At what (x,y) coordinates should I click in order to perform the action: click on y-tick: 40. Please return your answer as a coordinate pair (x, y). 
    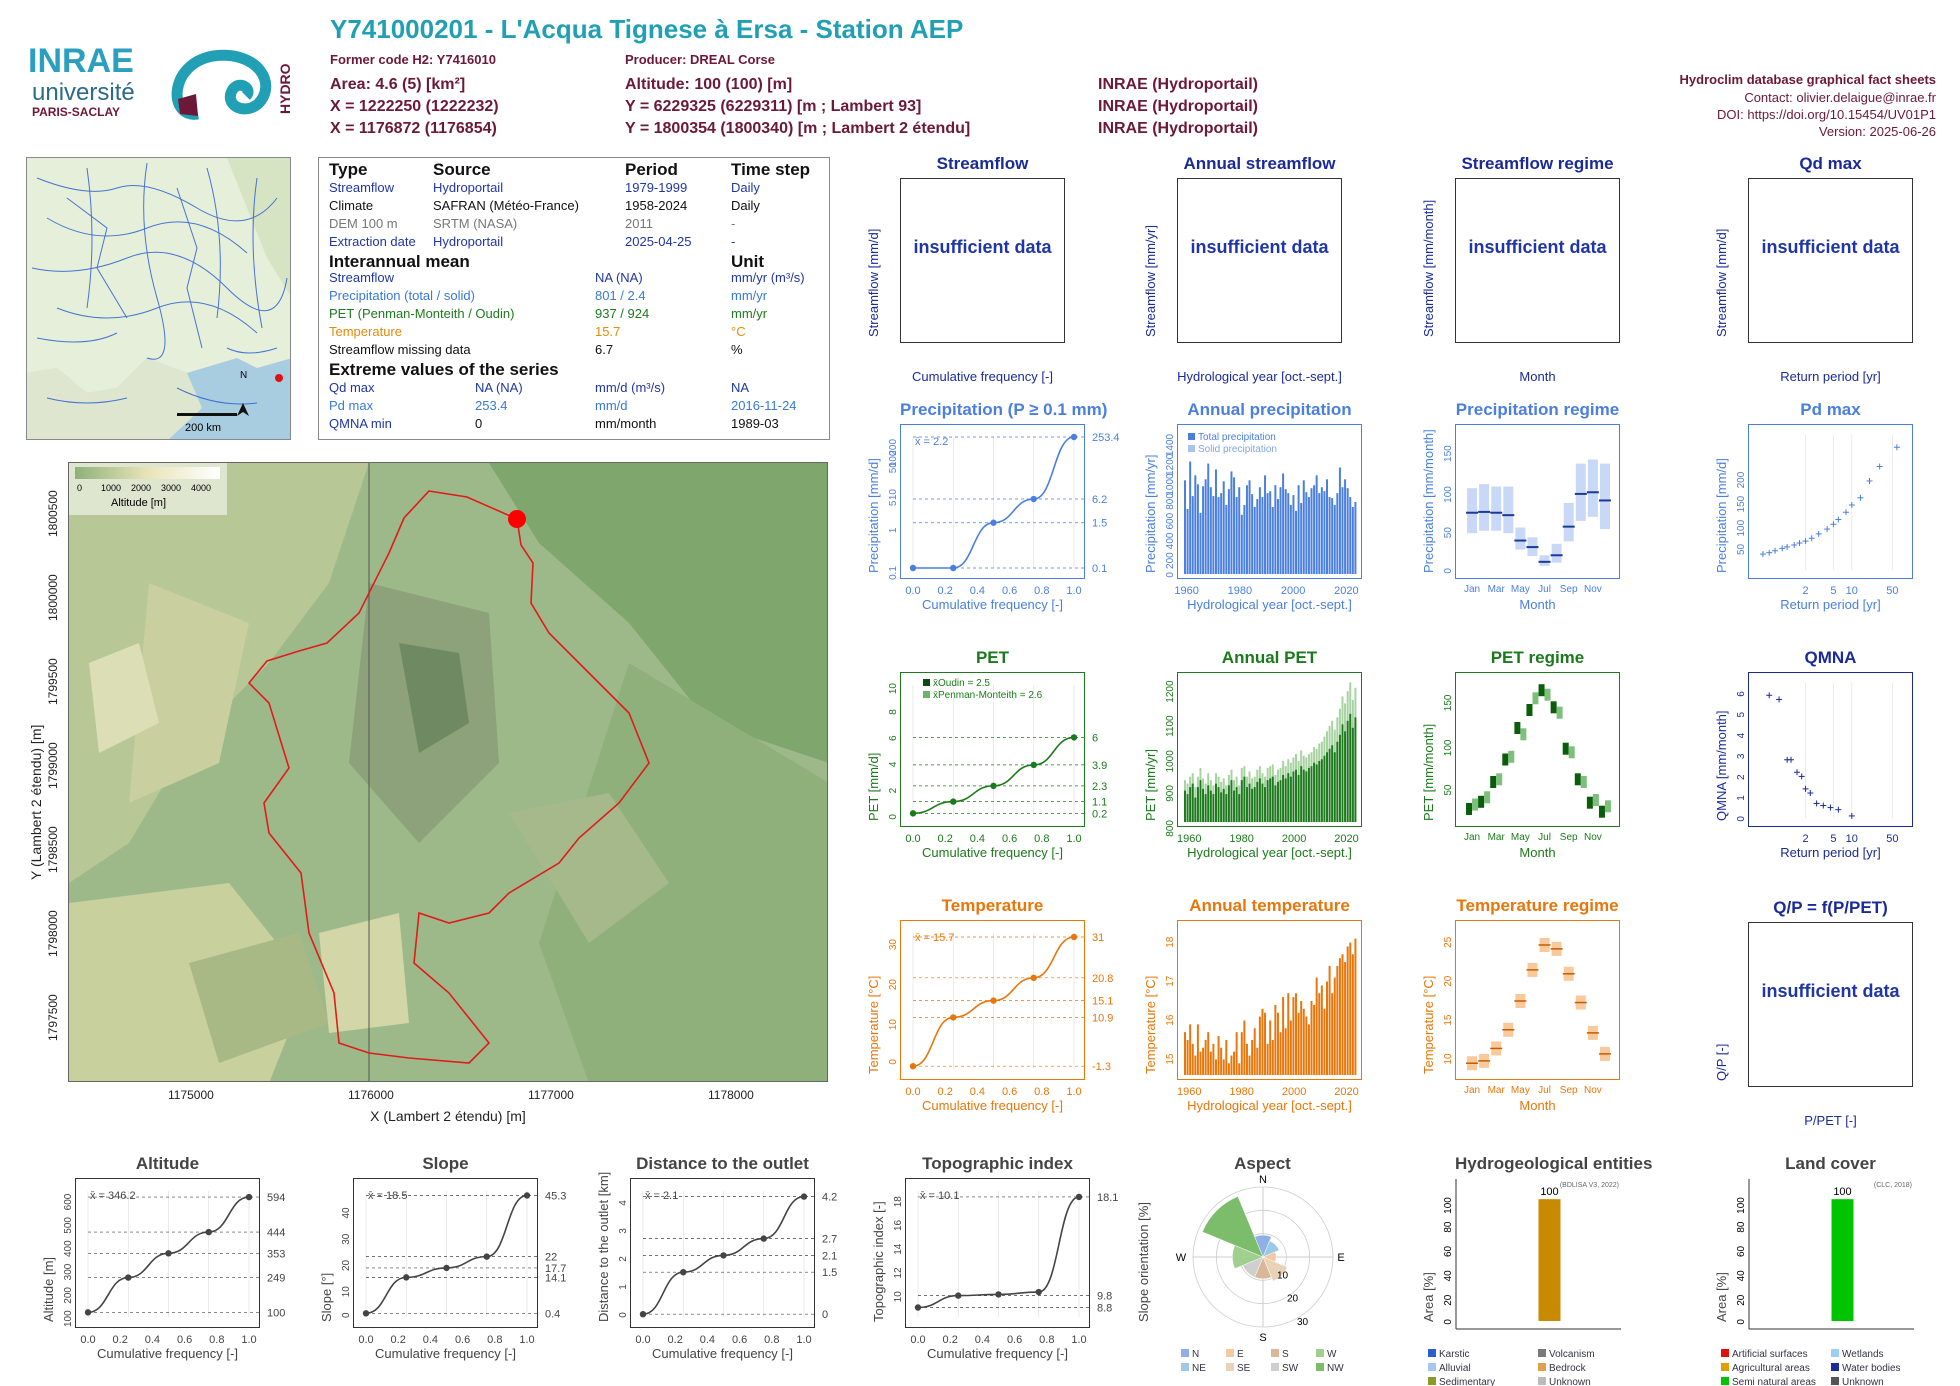
    Looking at the image, I should click on (346, 1213).